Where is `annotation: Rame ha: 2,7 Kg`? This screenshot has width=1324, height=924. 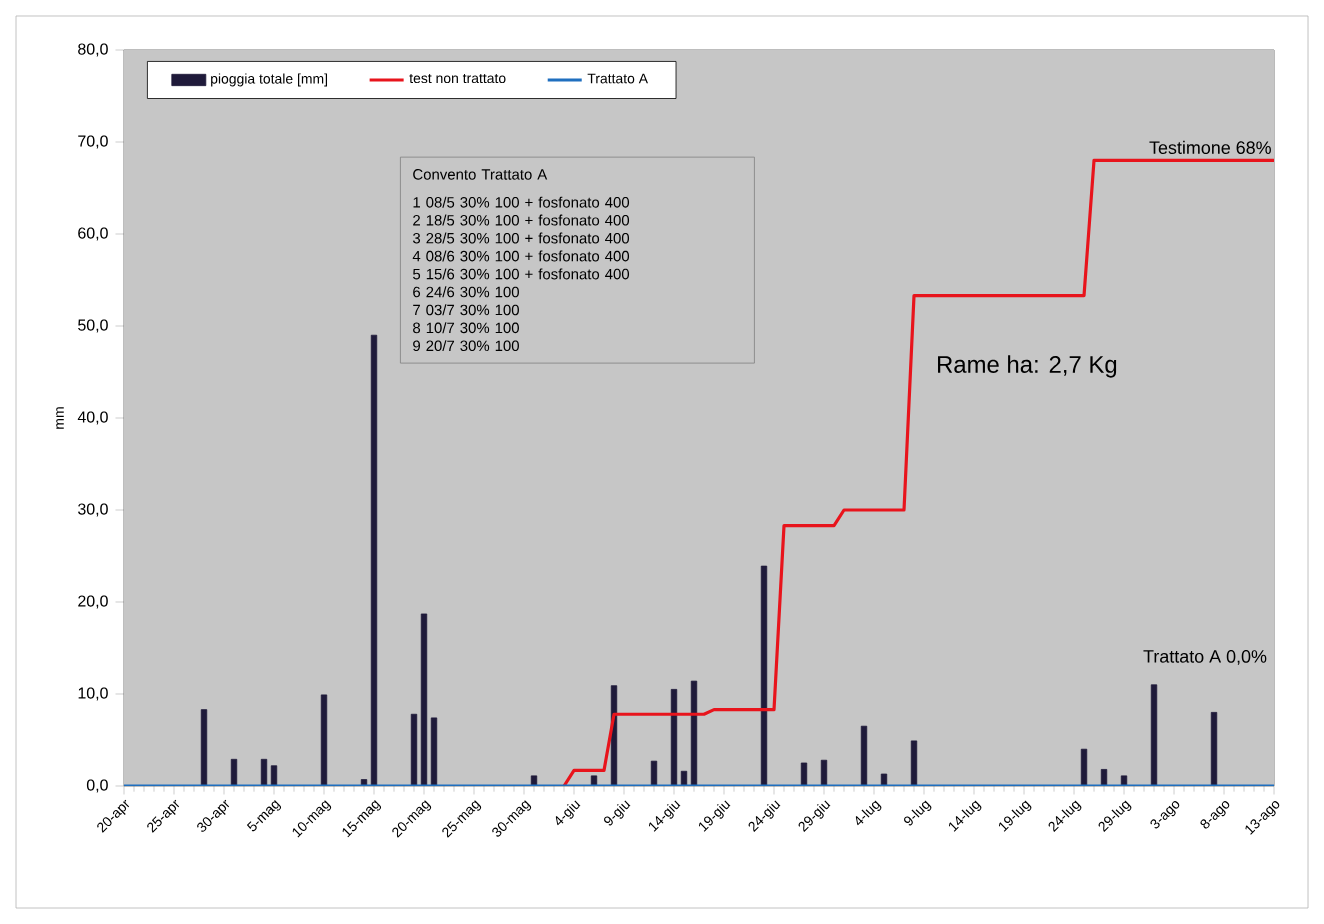
annotation: Rame ha: 2,7 Kg is located at coordinates (1027, 366).